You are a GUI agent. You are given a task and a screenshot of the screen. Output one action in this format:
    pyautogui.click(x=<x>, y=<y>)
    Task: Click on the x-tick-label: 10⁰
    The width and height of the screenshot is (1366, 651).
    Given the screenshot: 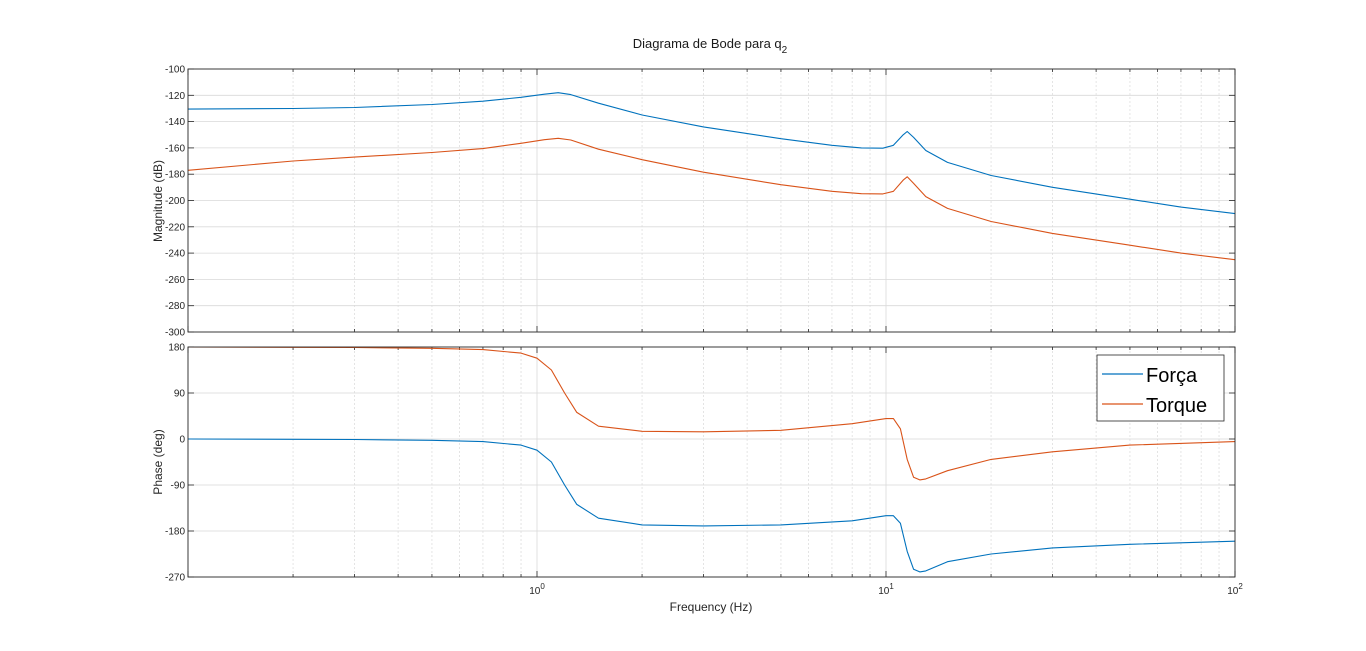 What is the action you would take?
    pyautogui.click(x=537, y=589)
    